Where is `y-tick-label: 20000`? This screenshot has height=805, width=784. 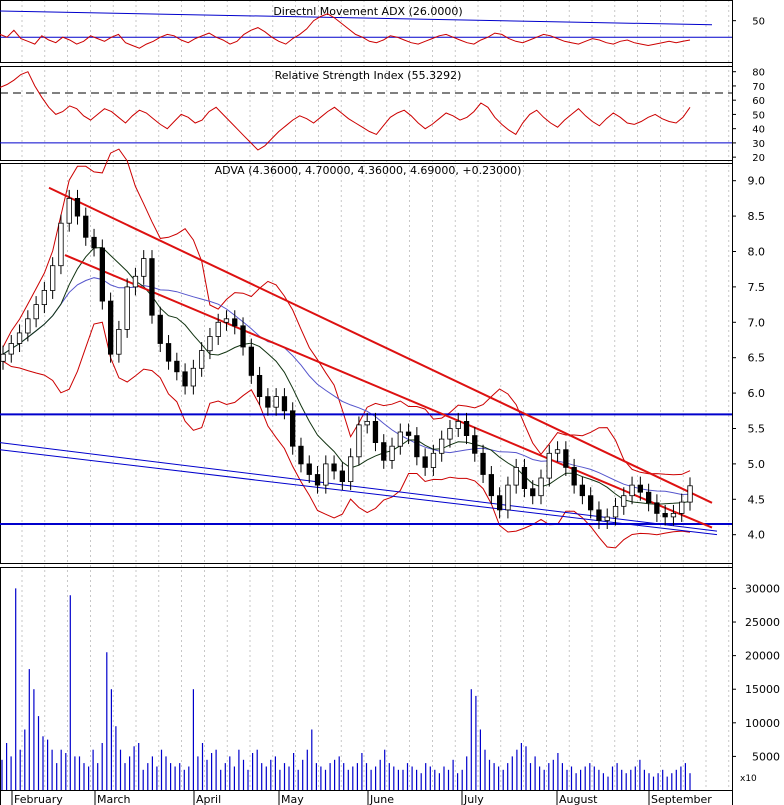
y-tick-label: 20000 is located at coordinates (762, 656).